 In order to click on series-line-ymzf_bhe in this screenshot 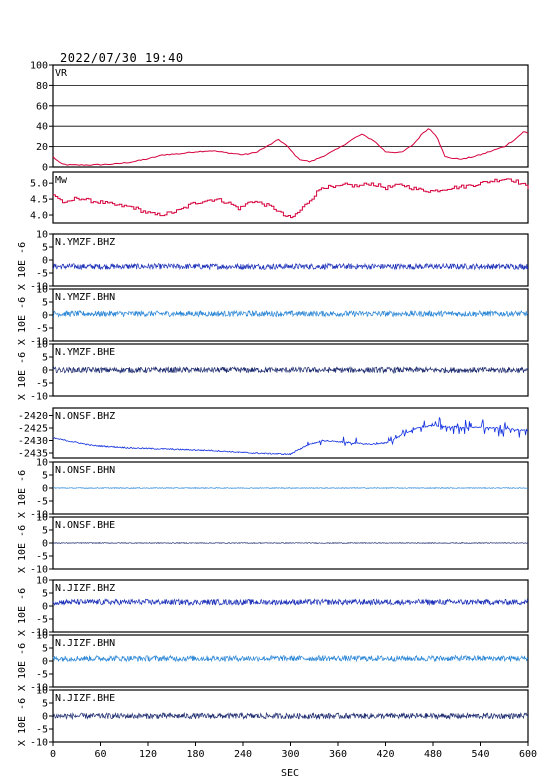, I will do `click(290, 369)`.